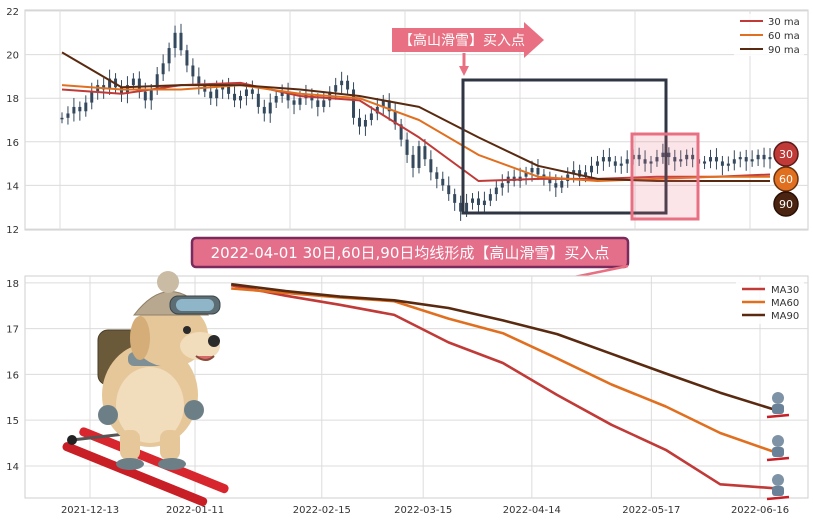  Describe the element at coordinates (130, 464) in the screenshot. I see `boot-left` at that location.